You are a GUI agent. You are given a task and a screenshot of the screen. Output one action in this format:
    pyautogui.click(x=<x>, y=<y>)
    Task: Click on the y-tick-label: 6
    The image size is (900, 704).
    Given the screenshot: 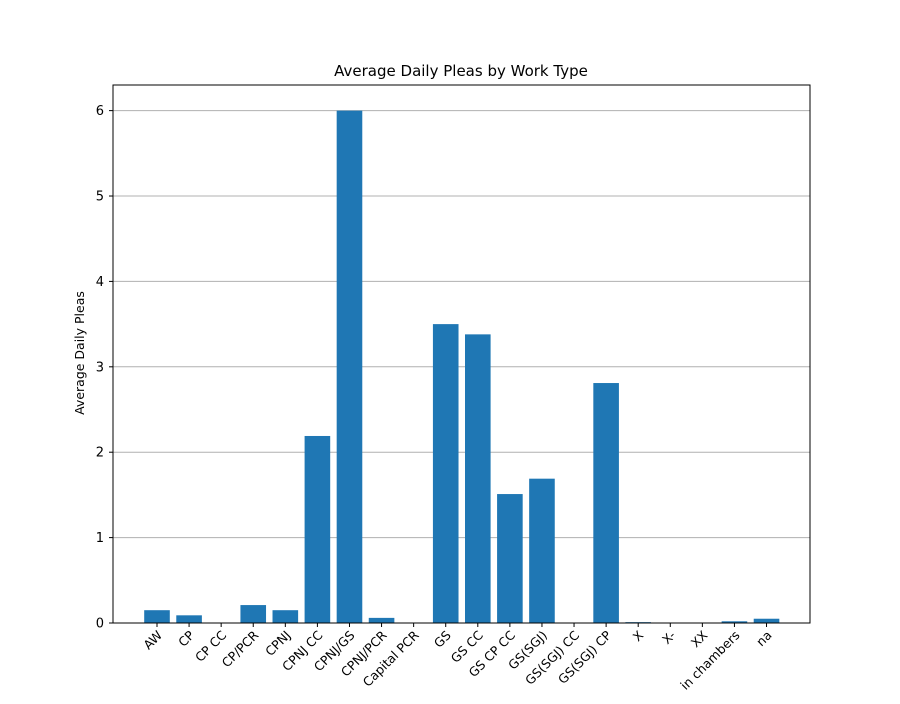 What is the action you would take?
    pyautogui.click(x=100, y=111)
    